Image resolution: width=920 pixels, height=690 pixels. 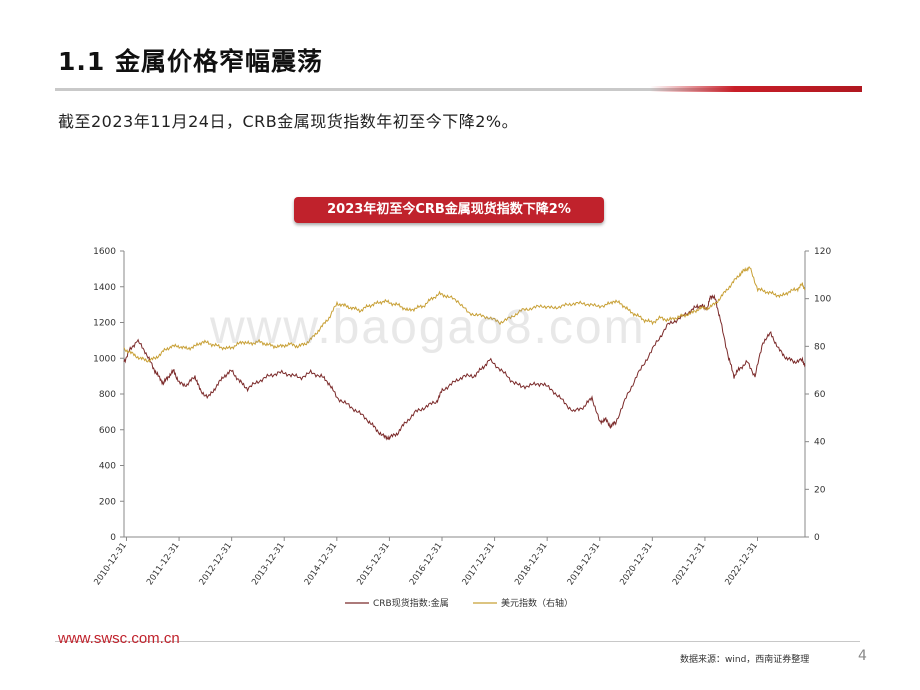 What do you see at coordinates (268, 564) in the screenshot?
I see `x-axis-tick-label: 2013-12-31` at bounding box center [268, 564].